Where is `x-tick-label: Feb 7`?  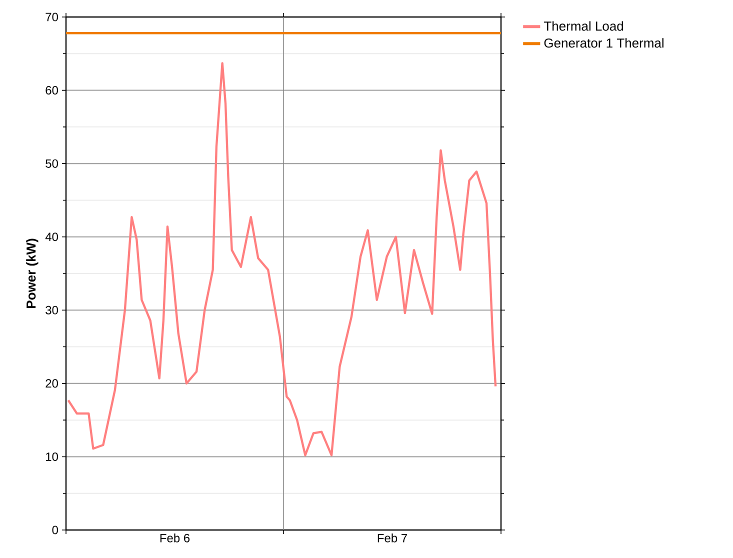 x-tick-label: Feb 7 is located at coordinates (392, 538).